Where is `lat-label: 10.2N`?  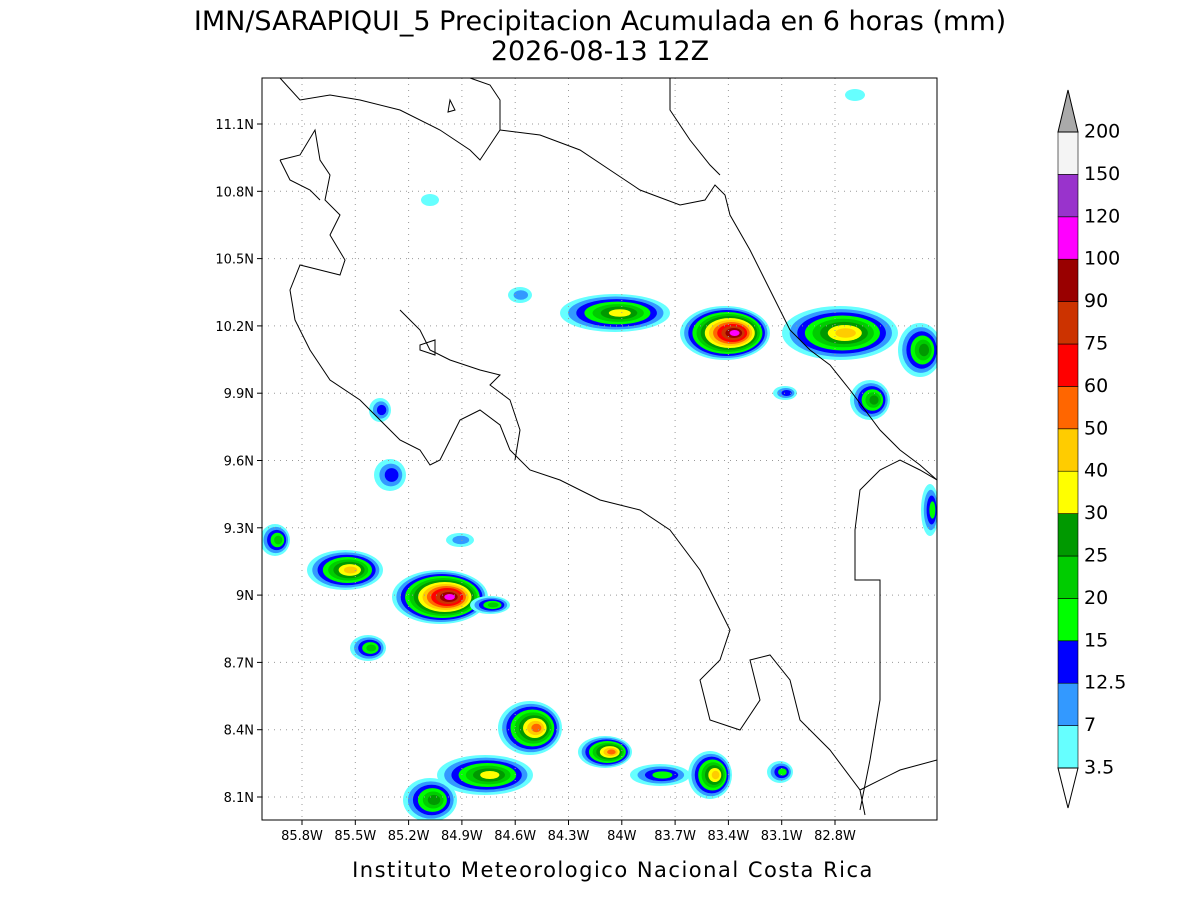 lat-label: 10.2N is located at coordinates (234, 327).